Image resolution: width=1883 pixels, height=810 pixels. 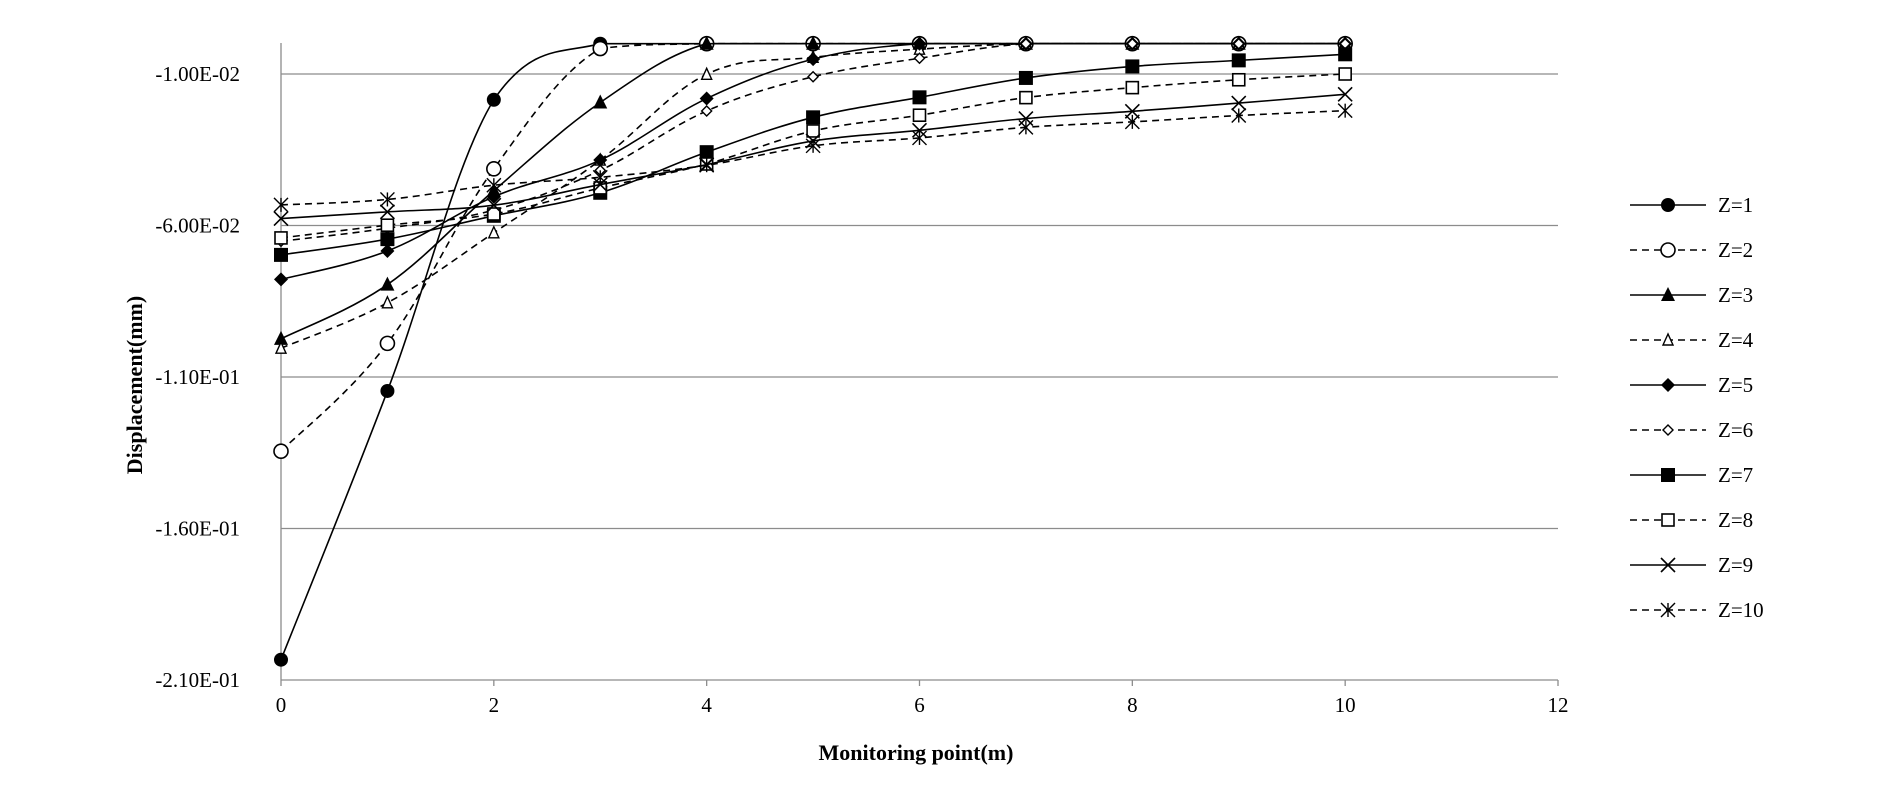 What do you see at coordinates (1691, 475) in the screenshot?
I see `legend-item: Z=7` at bounding box center [1691, 475].